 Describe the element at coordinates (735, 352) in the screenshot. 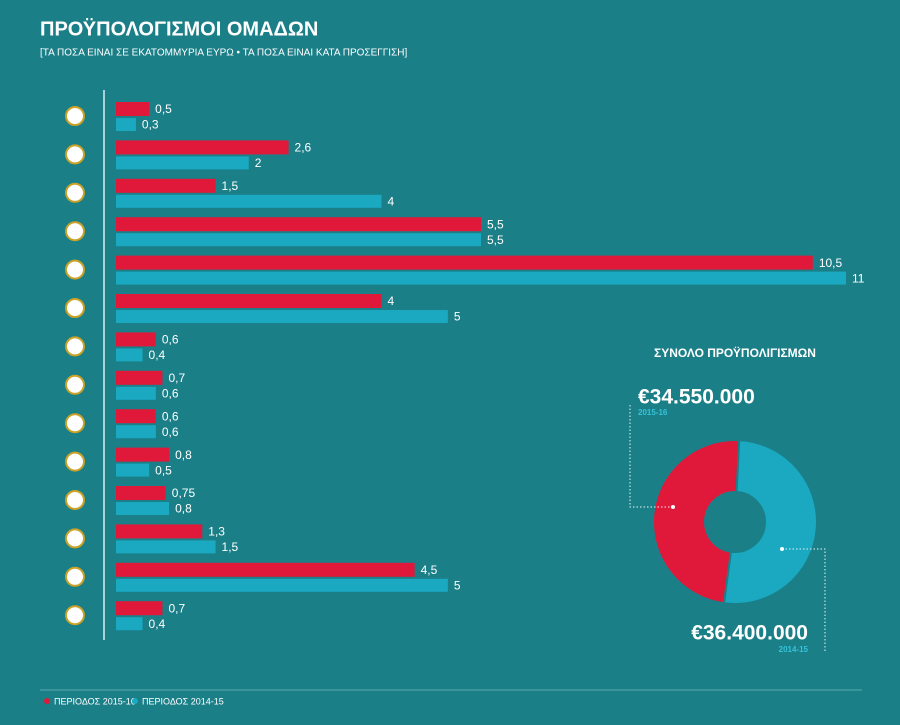

I see `pie-title: ΣΥΝΟΛΟ ΠΡΟΫΠΟΛΙΓΙΣΜΩΝ` at that location.